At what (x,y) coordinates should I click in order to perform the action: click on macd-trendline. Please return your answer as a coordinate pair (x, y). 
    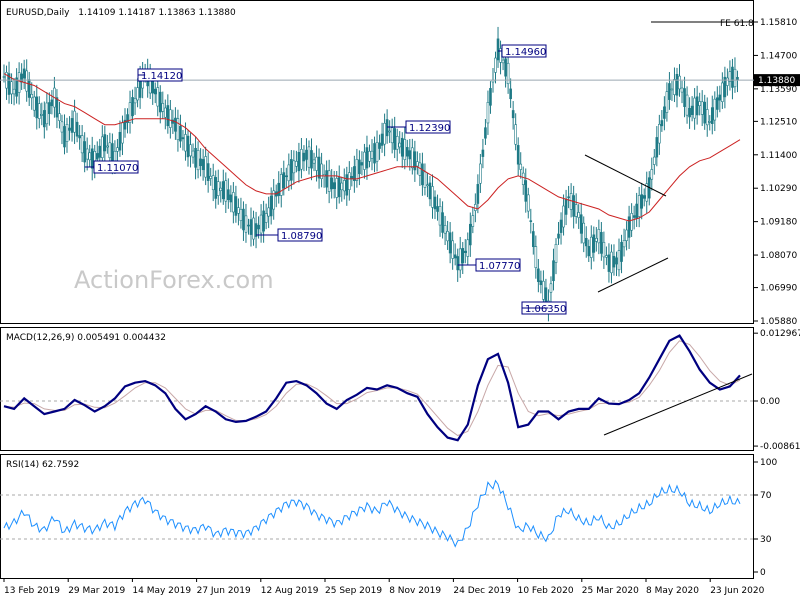
    Looking at the image, I should click on (678, 404).